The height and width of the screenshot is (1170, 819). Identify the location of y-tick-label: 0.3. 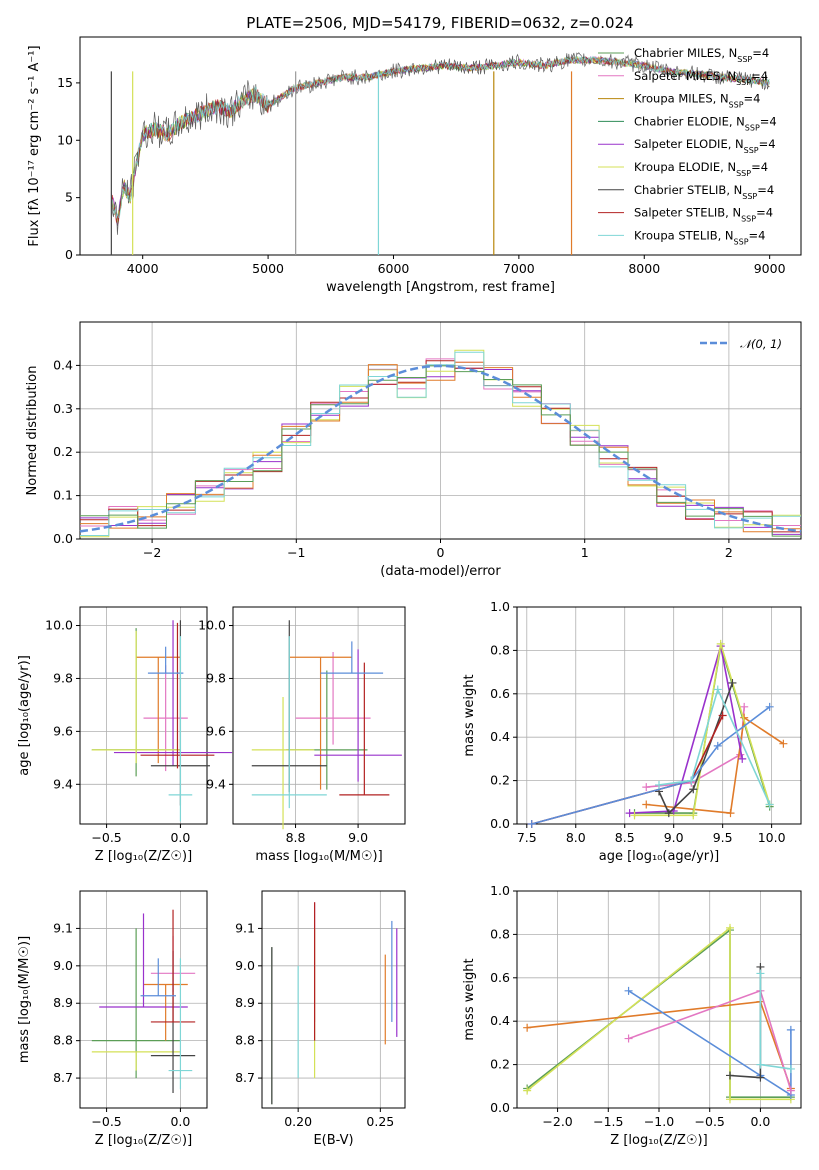
(63, 408).